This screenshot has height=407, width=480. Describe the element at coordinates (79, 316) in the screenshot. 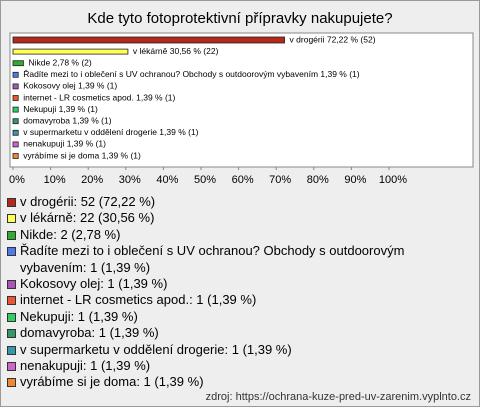

I see `legend-label: Nekupuji: 1 (1,39 %)` at that location.